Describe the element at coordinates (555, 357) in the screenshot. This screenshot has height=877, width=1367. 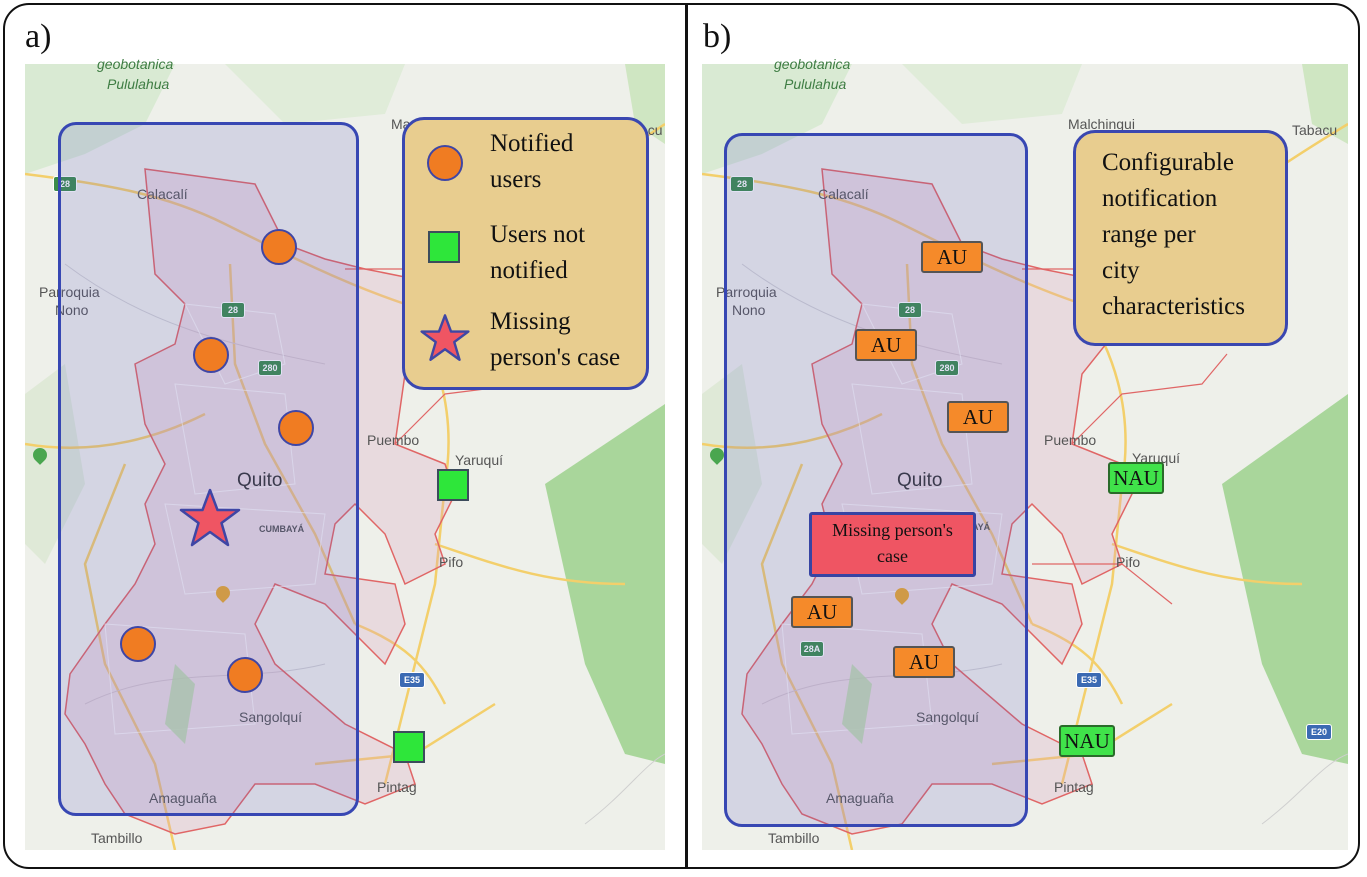
I see `legend-missing-label-2: person's case` at that location.